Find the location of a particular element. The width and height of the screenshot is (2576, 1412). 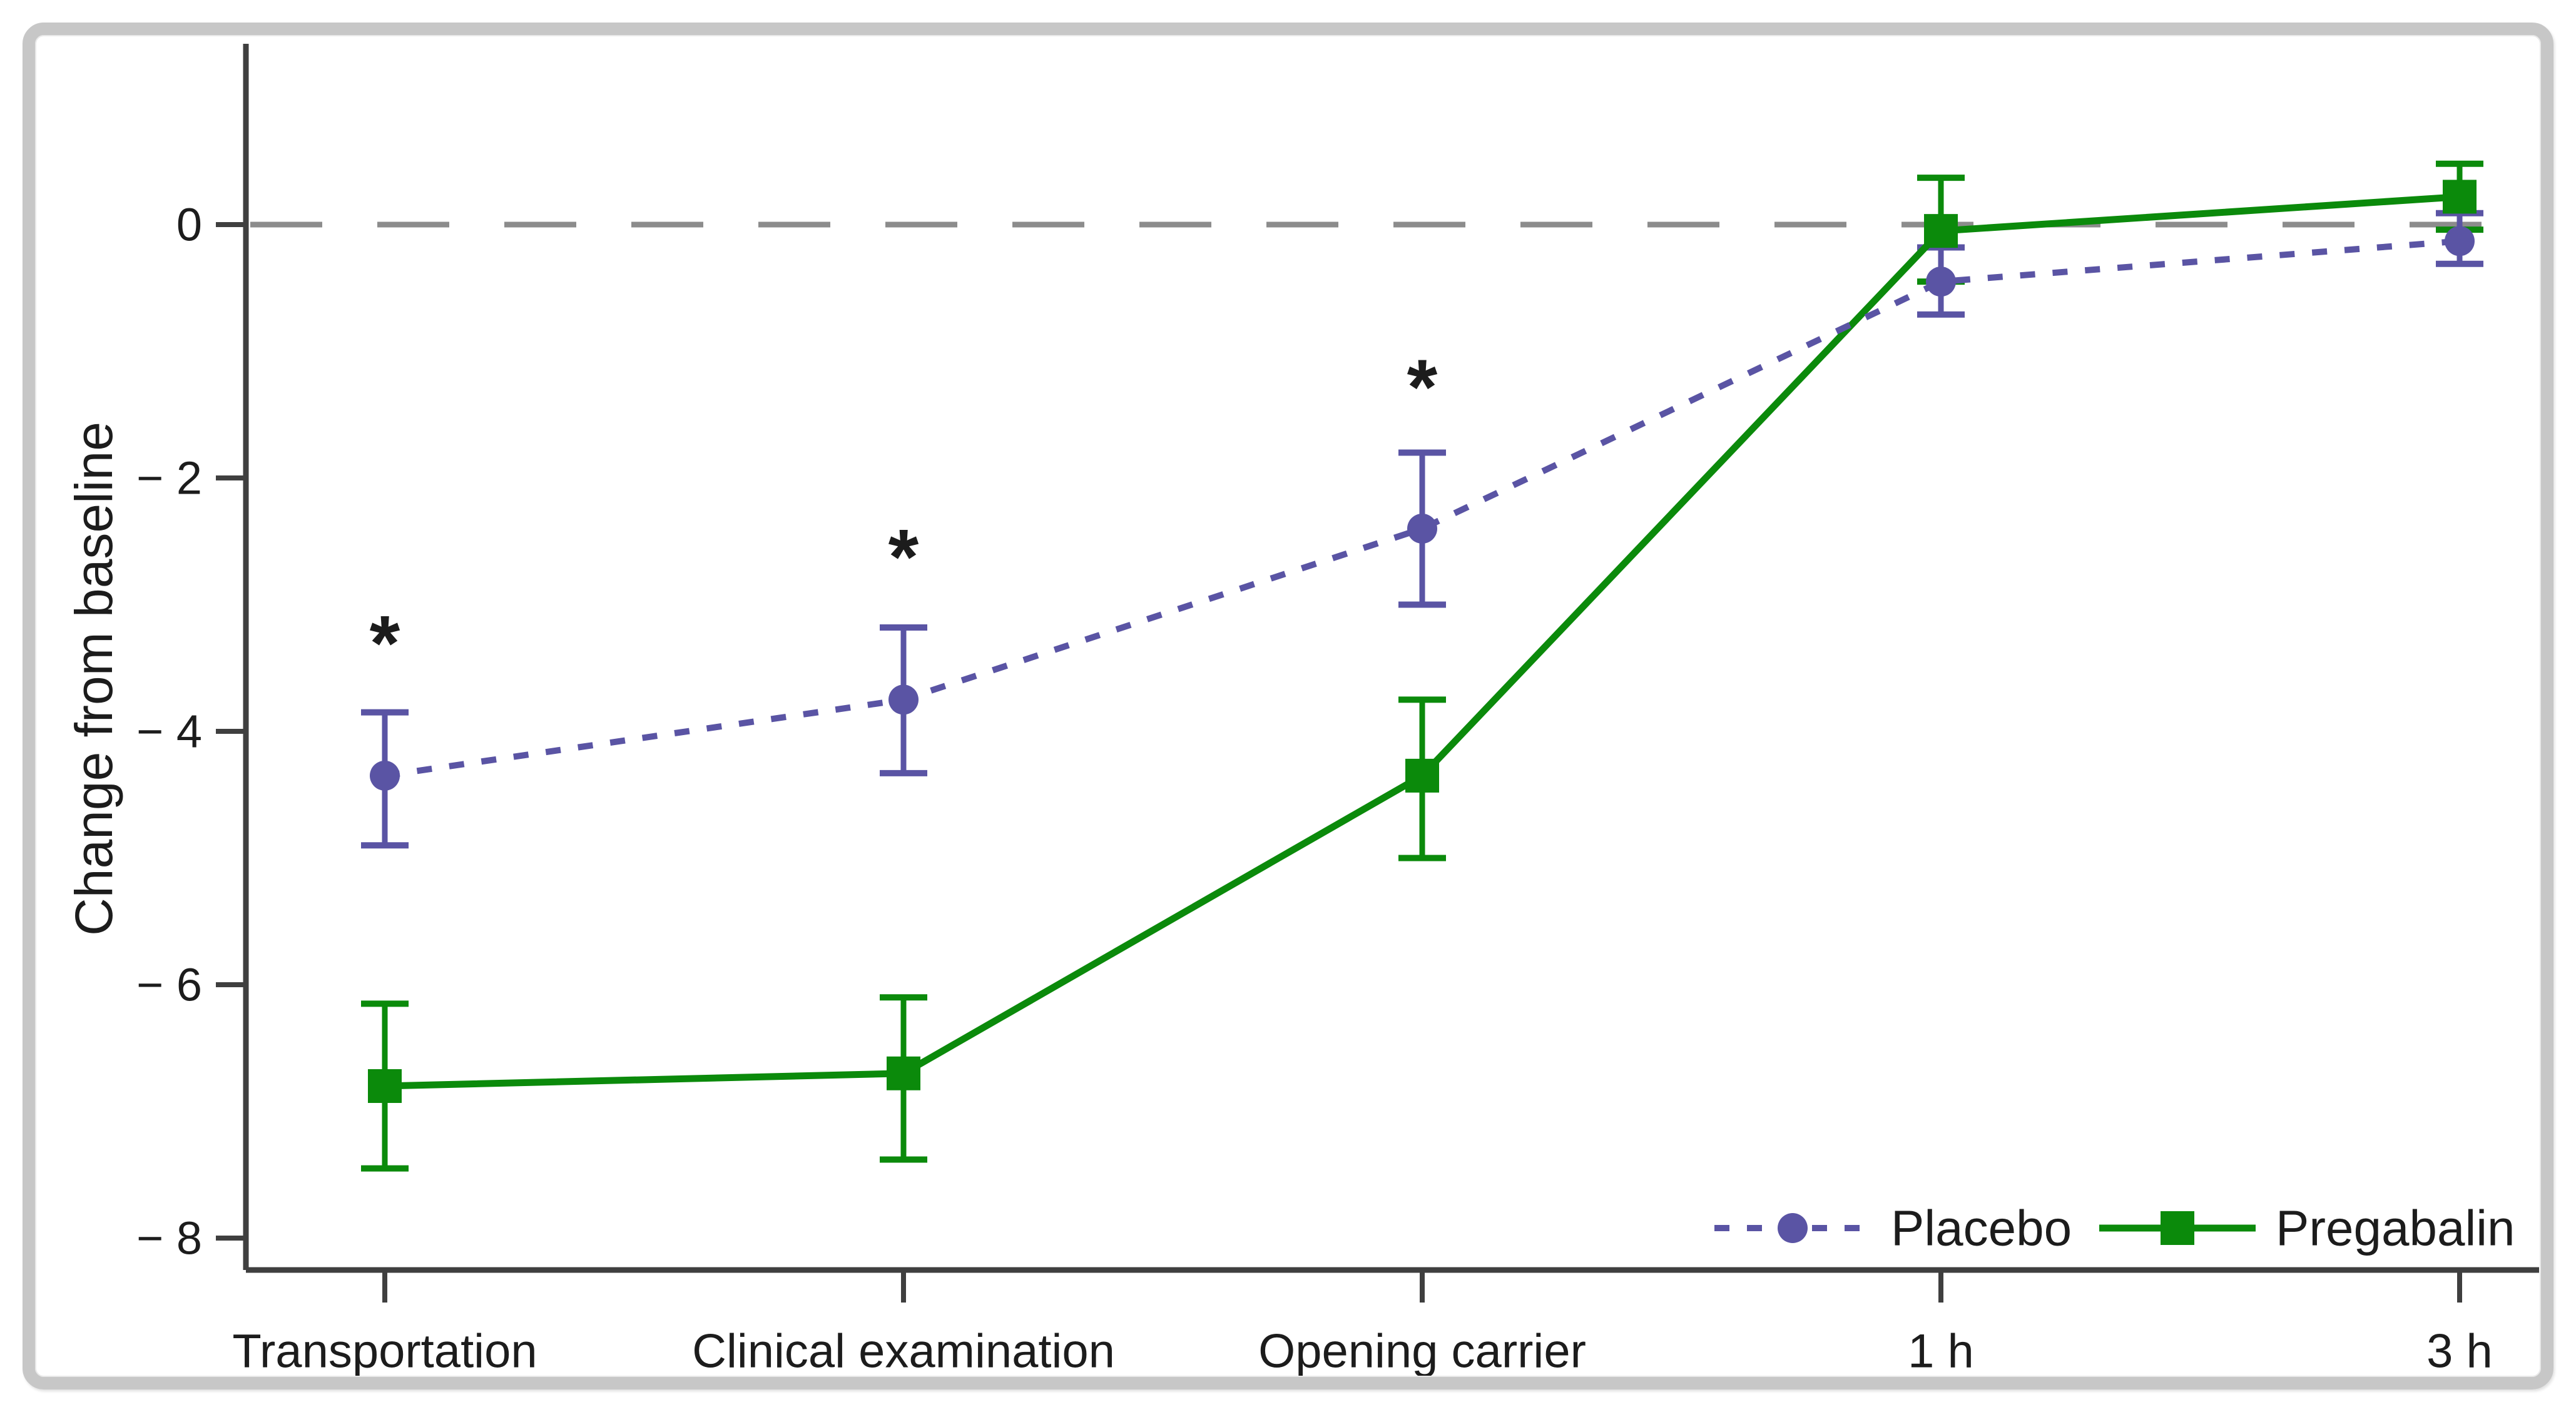

legend-marker-square is located at coordinates (2177, 1228).